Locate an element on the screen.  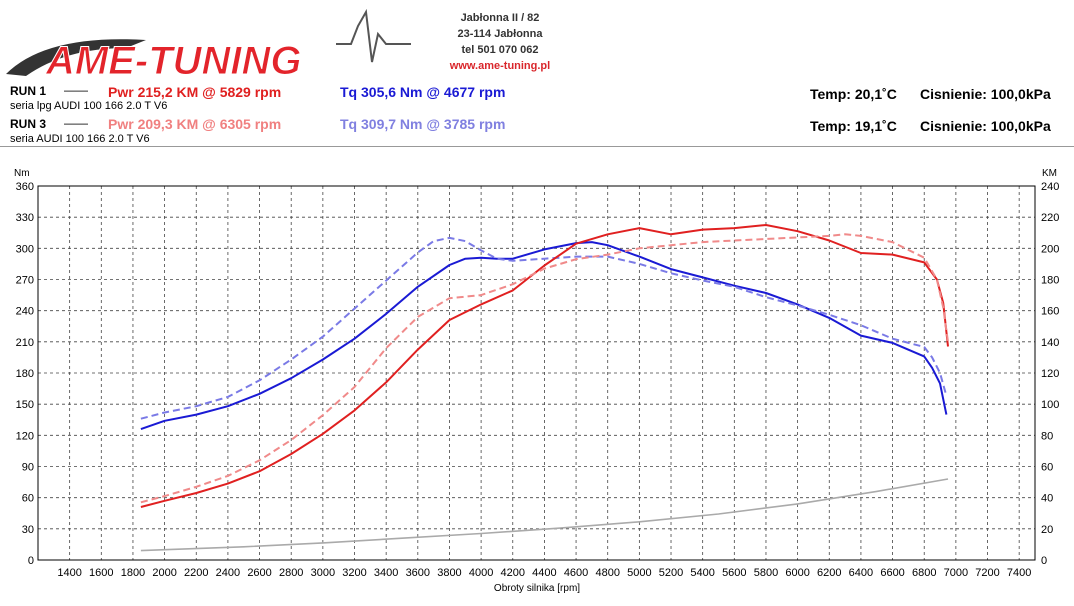
y-tick-left: 210 is located at coordinates (25, 343).